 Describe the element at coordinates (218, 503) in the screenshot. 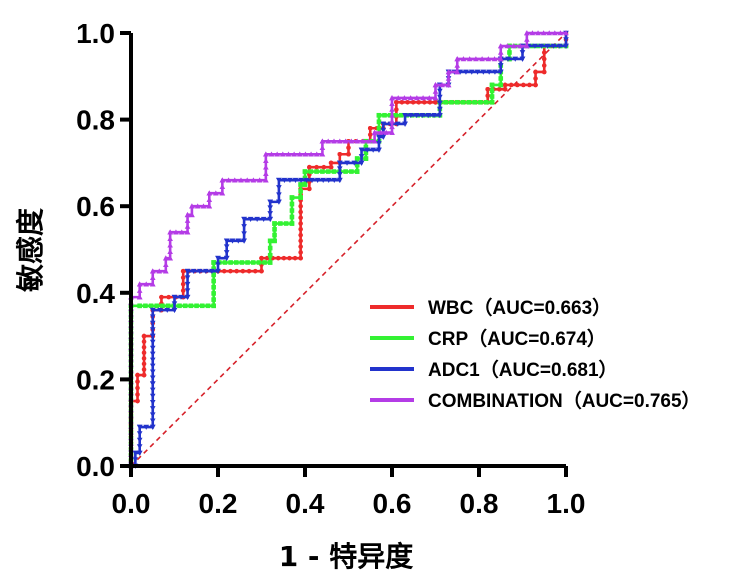

I see `x-tick-label: 0.2` at that location.